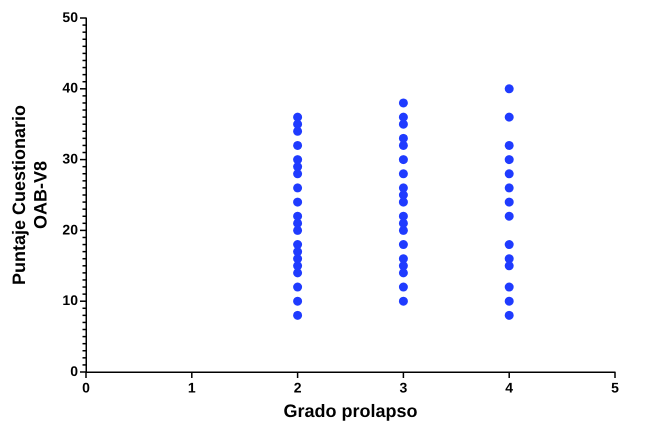  What do you see at coordinates (74, 370) in the screenshot?
I see `y-tick-label: 0` at bounding box center [74, 370].